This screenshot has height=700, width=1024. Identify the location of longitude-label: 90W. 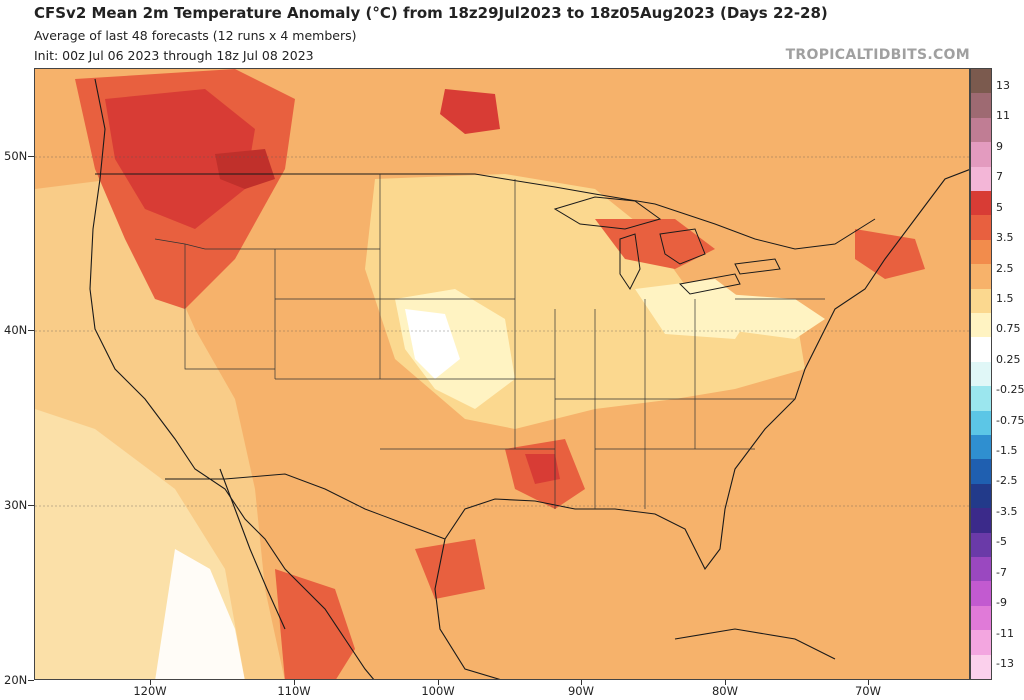
(581, 691).